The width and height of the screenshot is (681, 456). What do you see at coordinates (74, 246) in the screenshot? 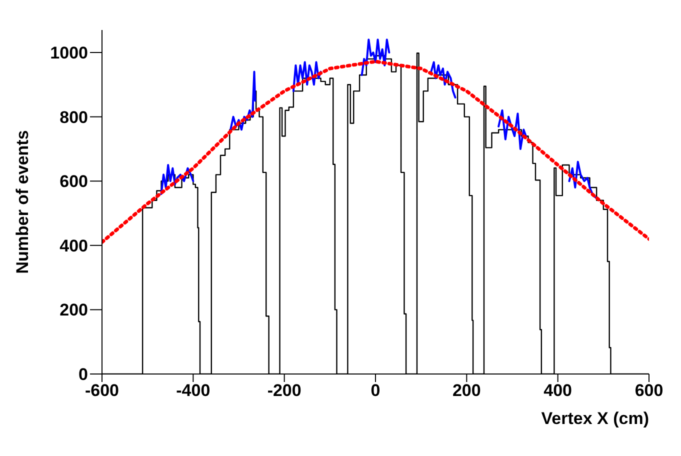
I see `y-tick-label: 400` at bounding box center [74, 246].